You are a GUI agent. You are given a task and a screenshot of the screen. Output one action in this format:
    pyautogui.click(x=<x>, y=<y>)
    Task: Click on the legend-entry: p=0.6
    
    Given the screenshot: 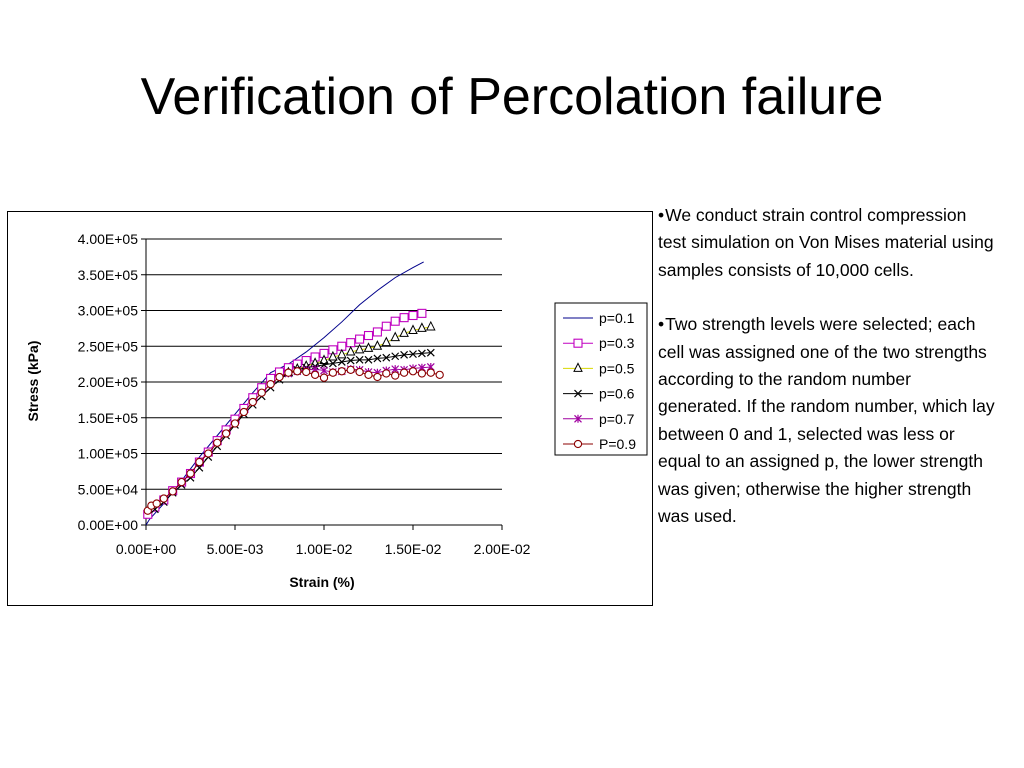 What is the action you would take?
    pyautogui.click(x=599, y=394)
    